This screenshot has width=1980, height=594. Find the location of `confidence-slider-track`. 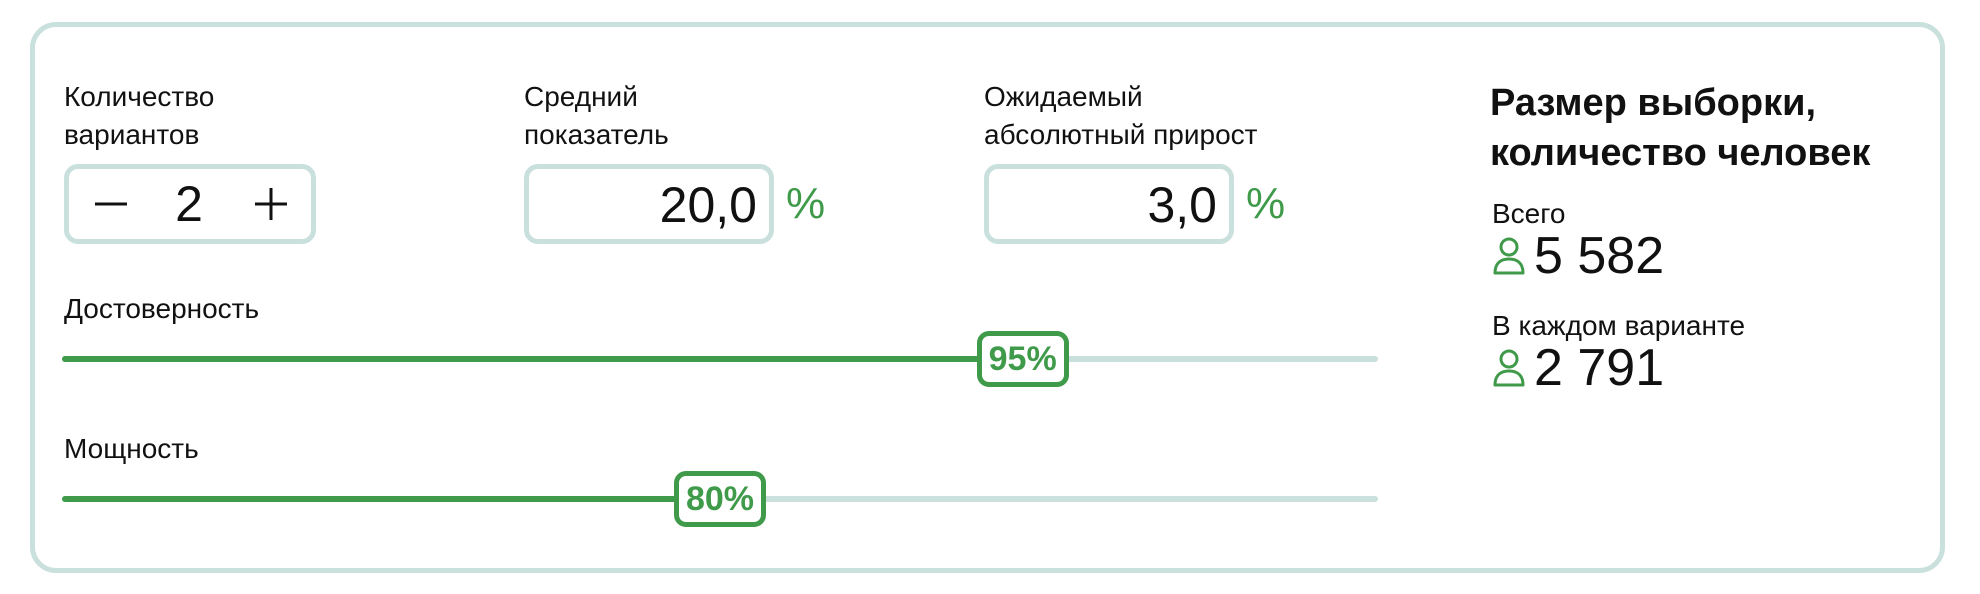

confidence-slider-track is located at coordinates (720, 359).